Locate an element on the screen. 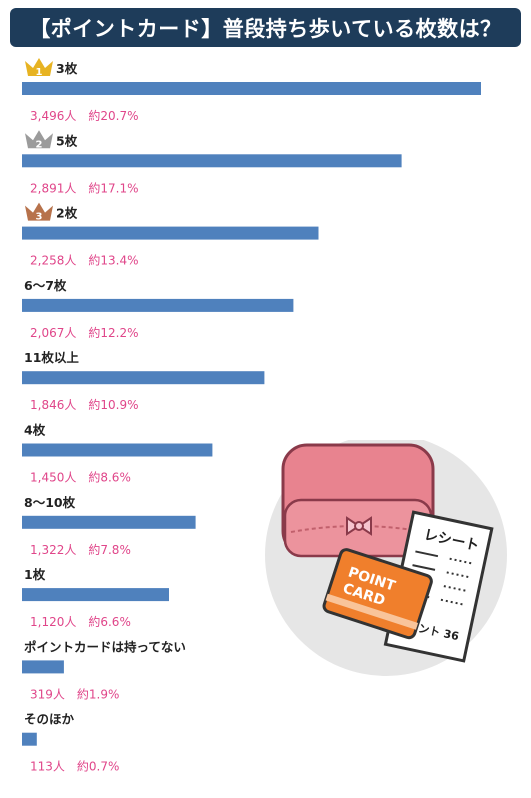 Image resolution: width=531 pixels, height=798 pixels. category-label: 6〜7枚 is located at coordinates (45, 285).